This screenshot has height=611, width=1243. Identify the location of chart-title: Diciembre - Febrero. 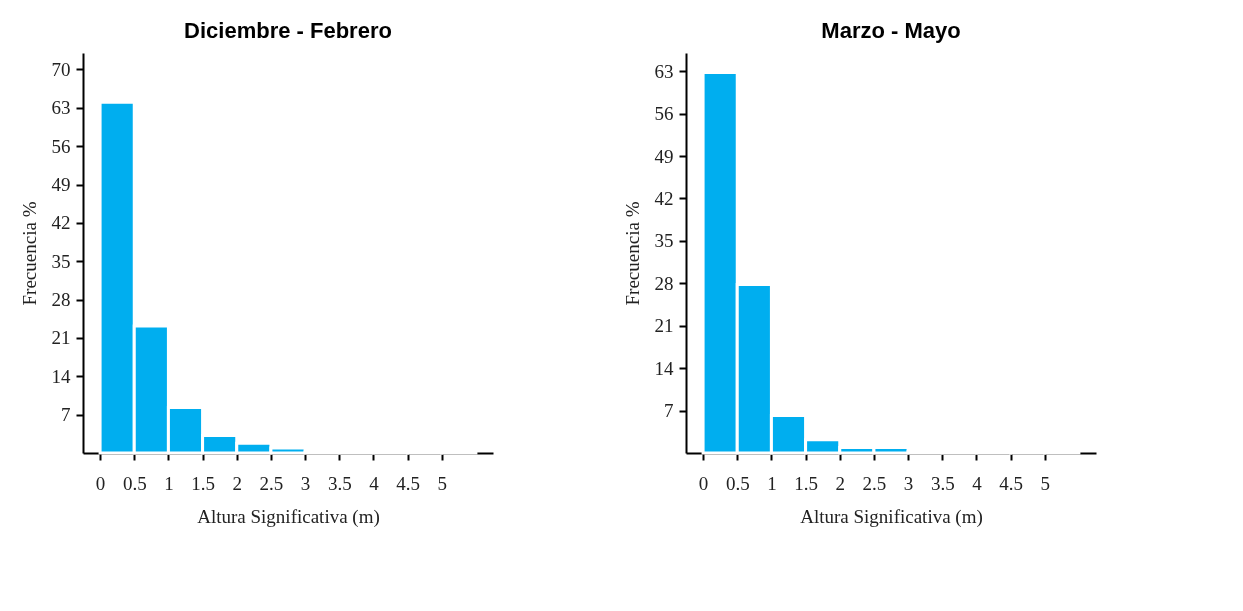
(288, 30).